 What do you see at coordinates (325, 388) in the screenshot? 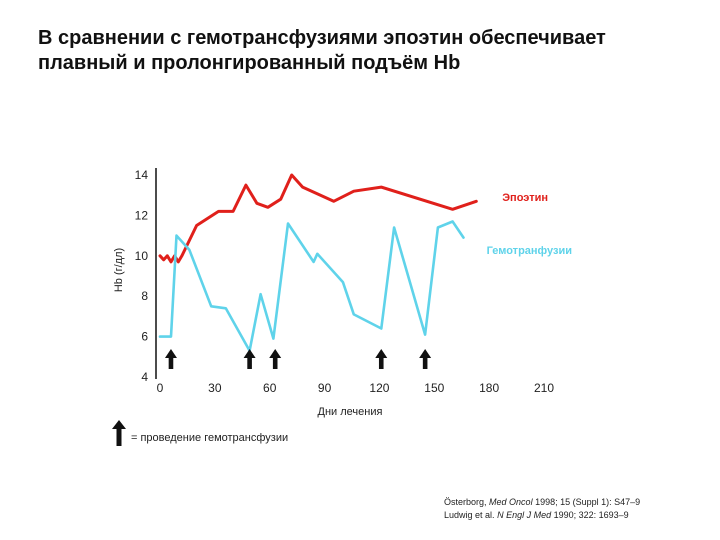
I see `x-tick-label: 90` at bounding box center [325, 388].